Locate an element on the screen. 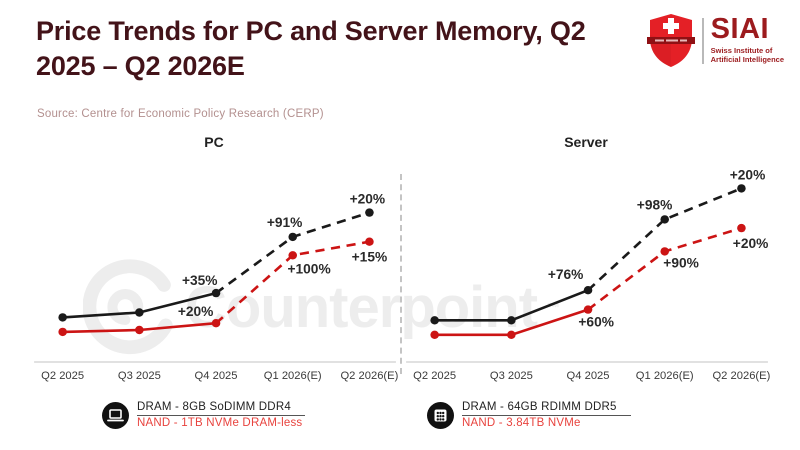  svg-text: +60% is located at coordinates (596, 322).